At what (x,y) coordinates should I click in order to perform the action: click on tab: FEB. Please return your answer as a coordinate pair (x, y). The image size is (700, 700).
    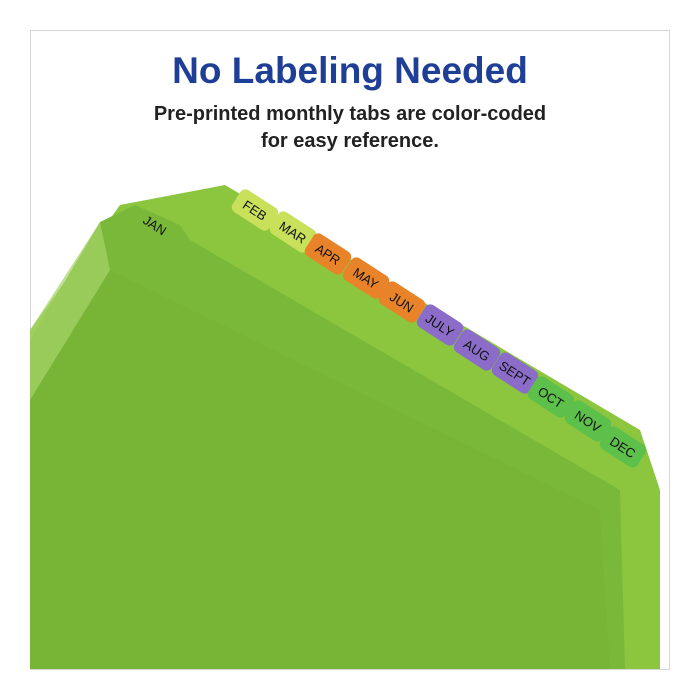
    Looking at the image, I should click on (255, 210).